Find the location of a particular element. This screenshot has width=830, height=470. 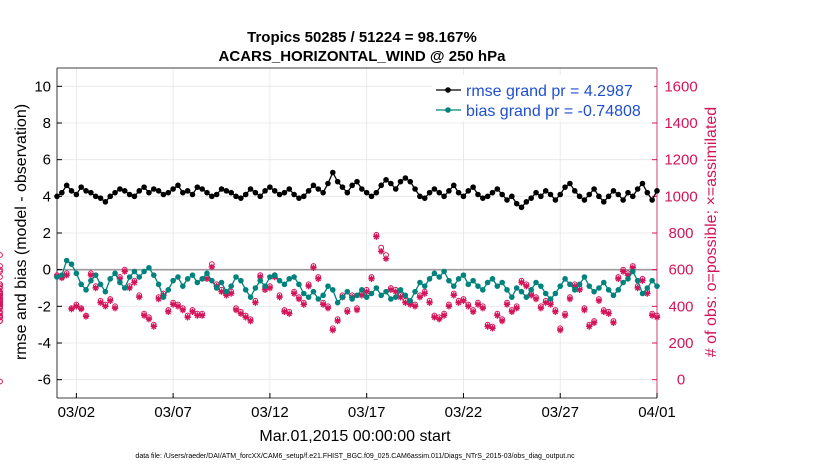

y2-tick-label: 200 is located at coordinates (680, 343).